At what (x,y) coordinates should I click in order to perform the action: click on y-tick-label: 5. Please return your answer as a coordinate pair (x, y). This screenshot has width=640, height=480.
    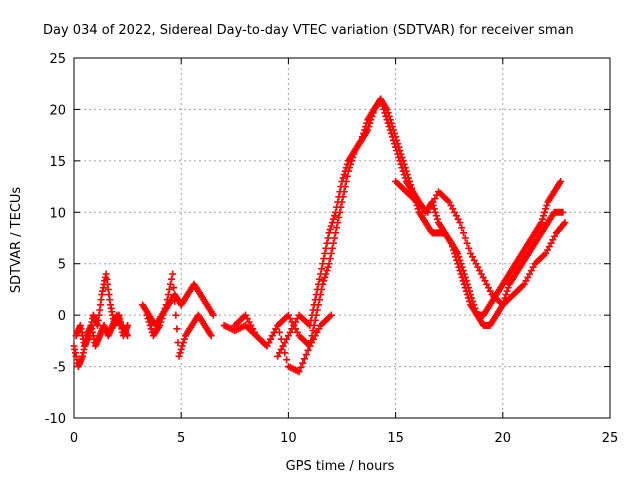
    Looking at the image, I should click on (62, 265).